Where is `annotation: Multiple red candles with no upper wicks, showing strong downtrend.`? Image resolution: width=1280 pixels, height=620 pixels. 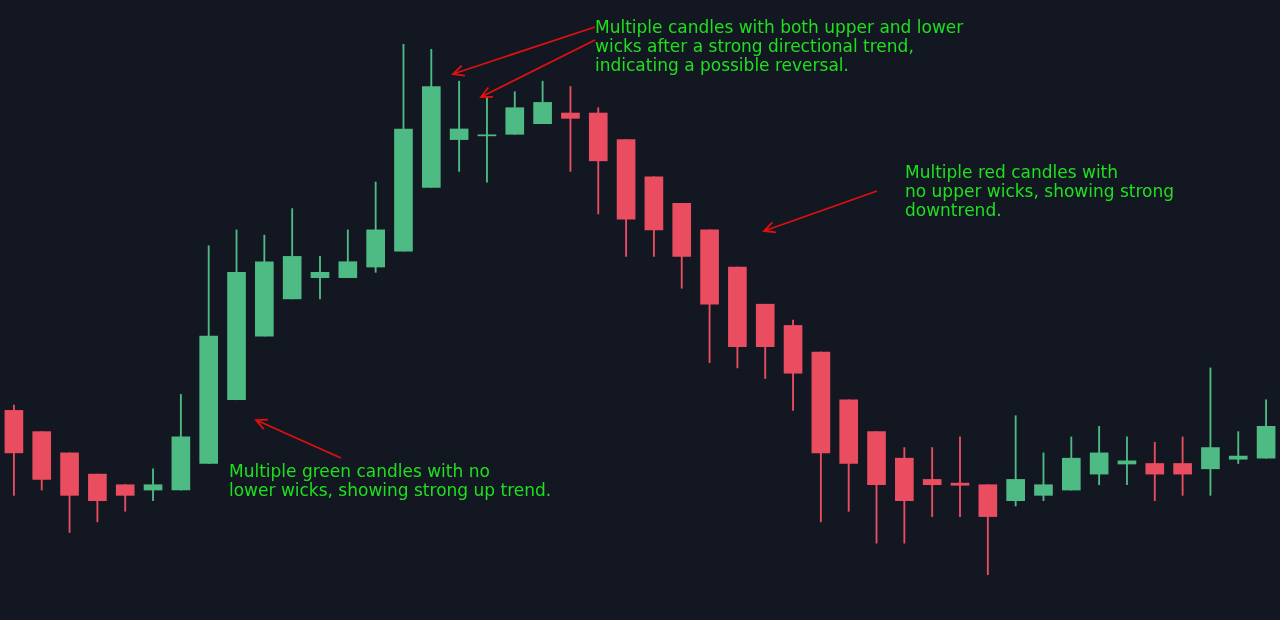 annotation: Multiple red candles with no upper wicks, showing strong downtrend. is located at coordinates (1040, 191).